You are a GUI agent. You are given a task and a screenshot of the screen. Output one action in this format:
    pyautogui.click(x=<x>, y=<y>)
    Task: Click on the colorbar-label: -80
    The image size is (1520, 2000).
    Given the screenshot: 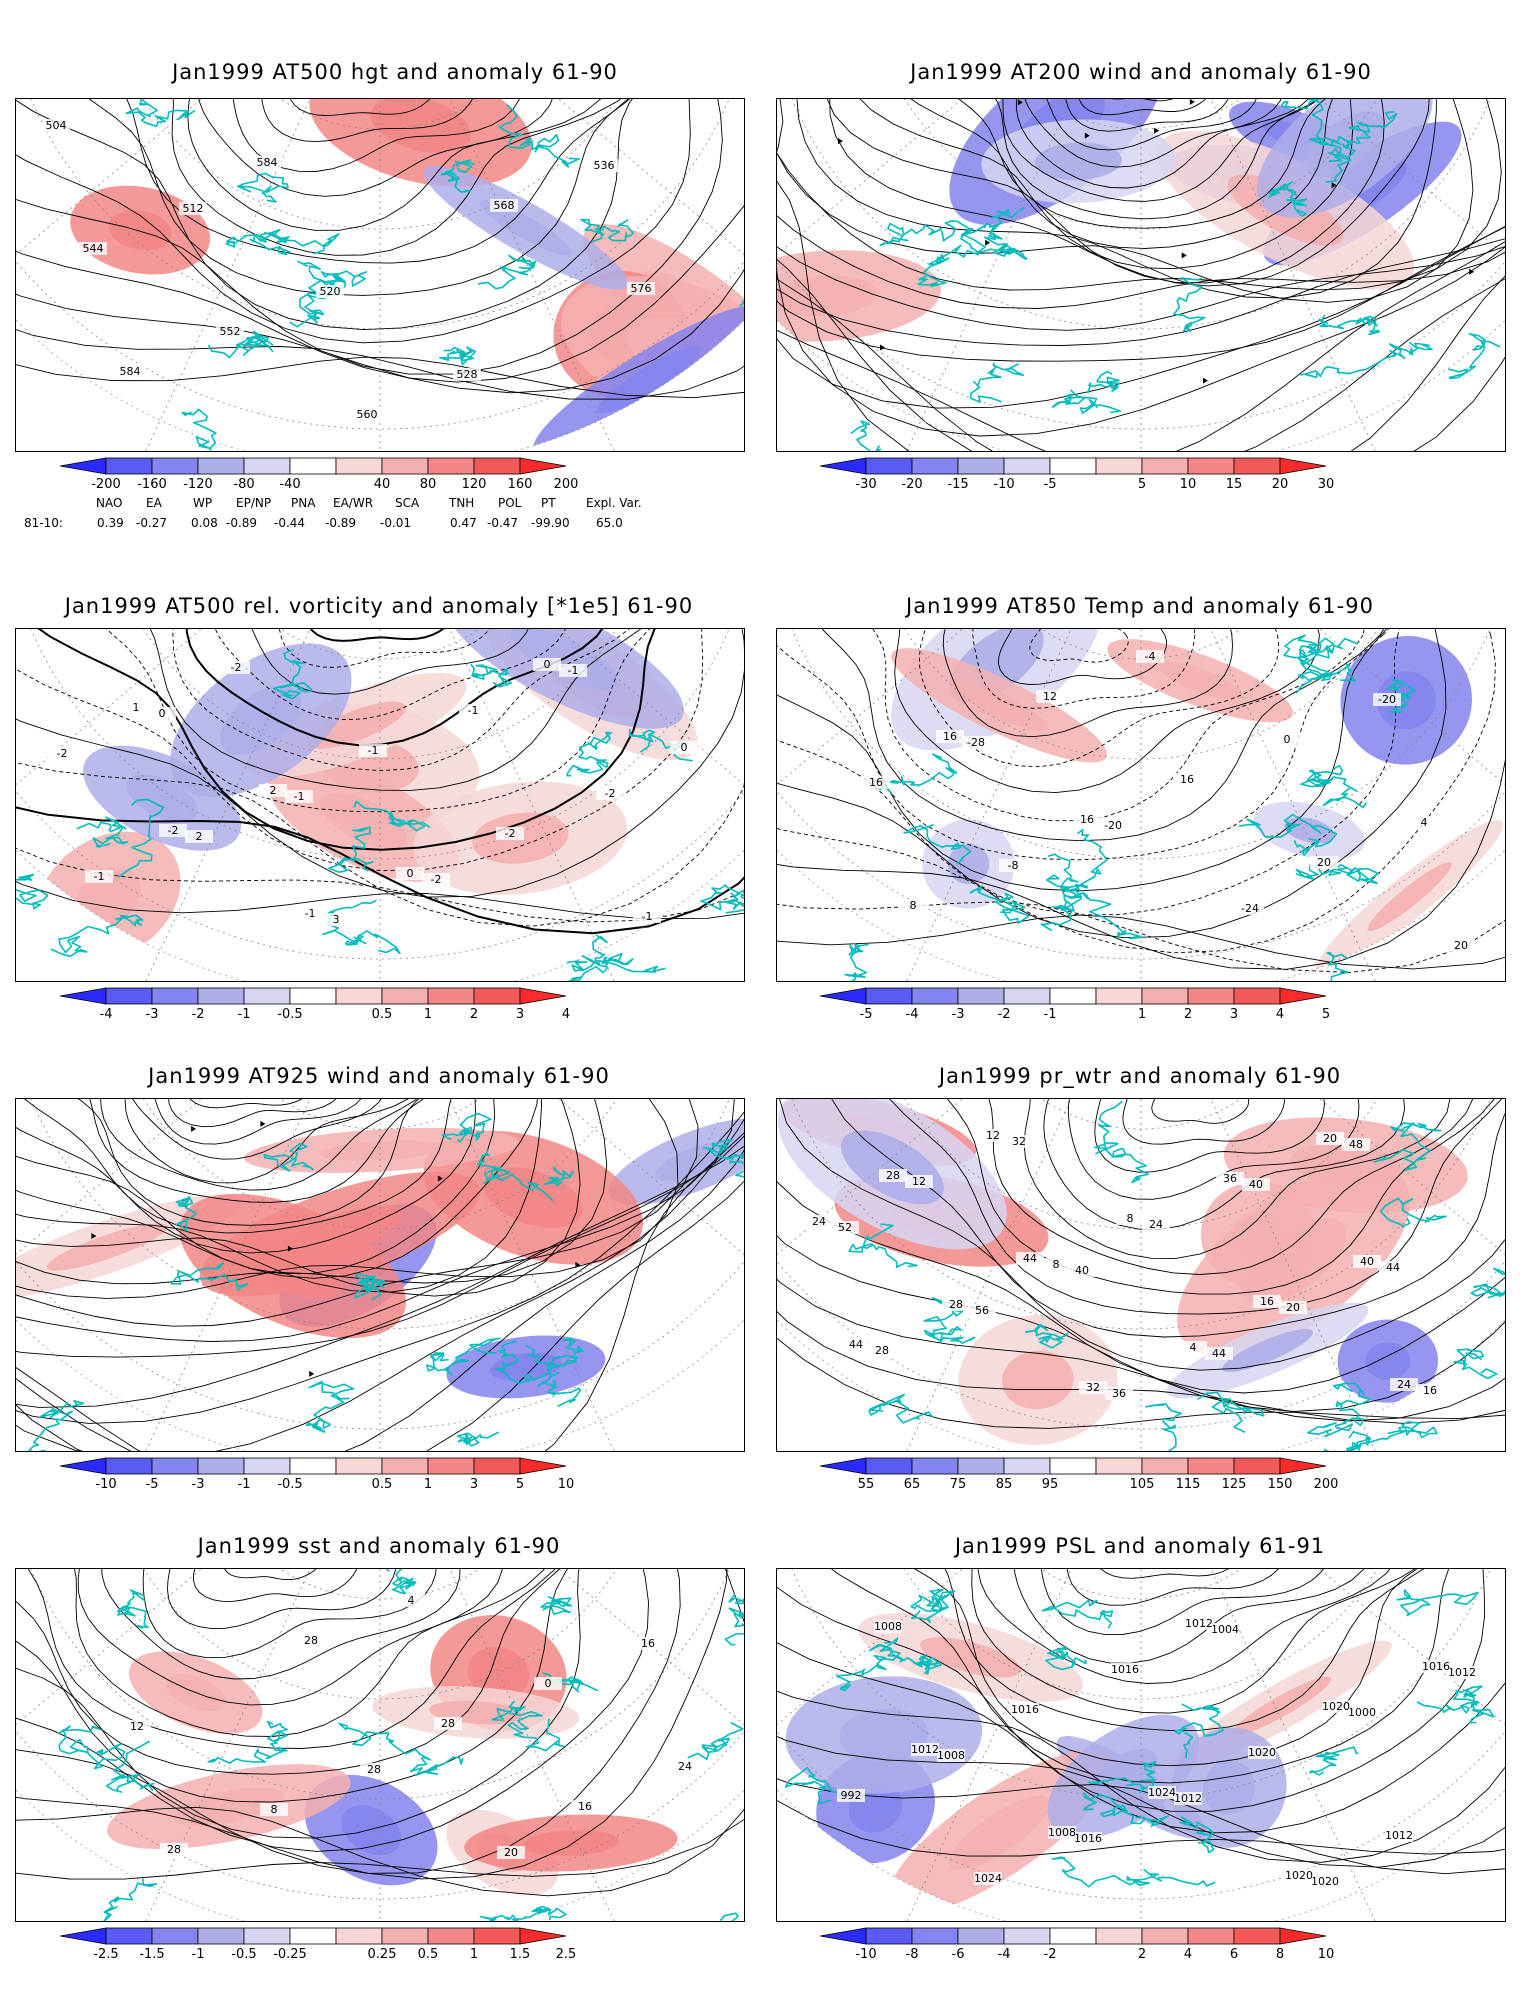 What is the action you would take?
    pyautogui.click(x=243, y=484)
    